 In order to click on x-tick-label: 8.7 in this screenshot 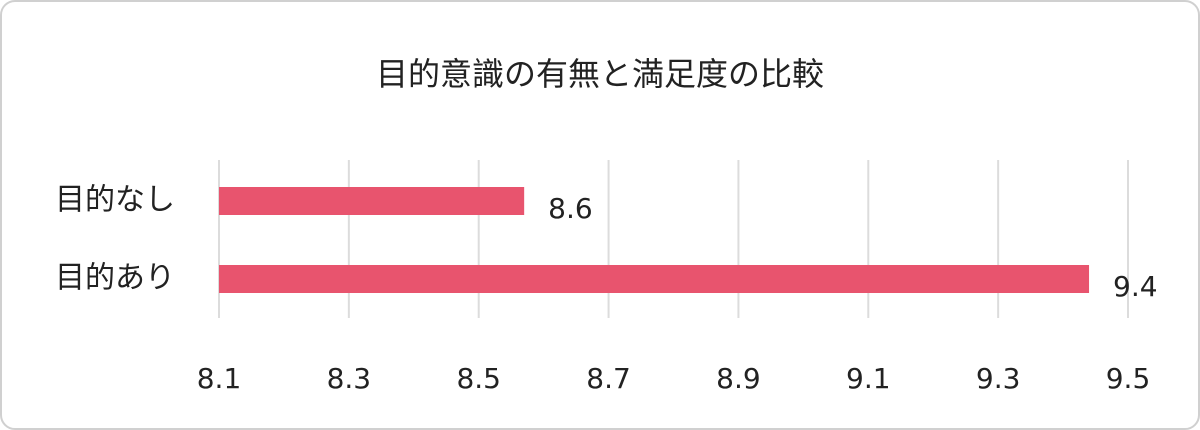, I will do `click(608, 378)`.